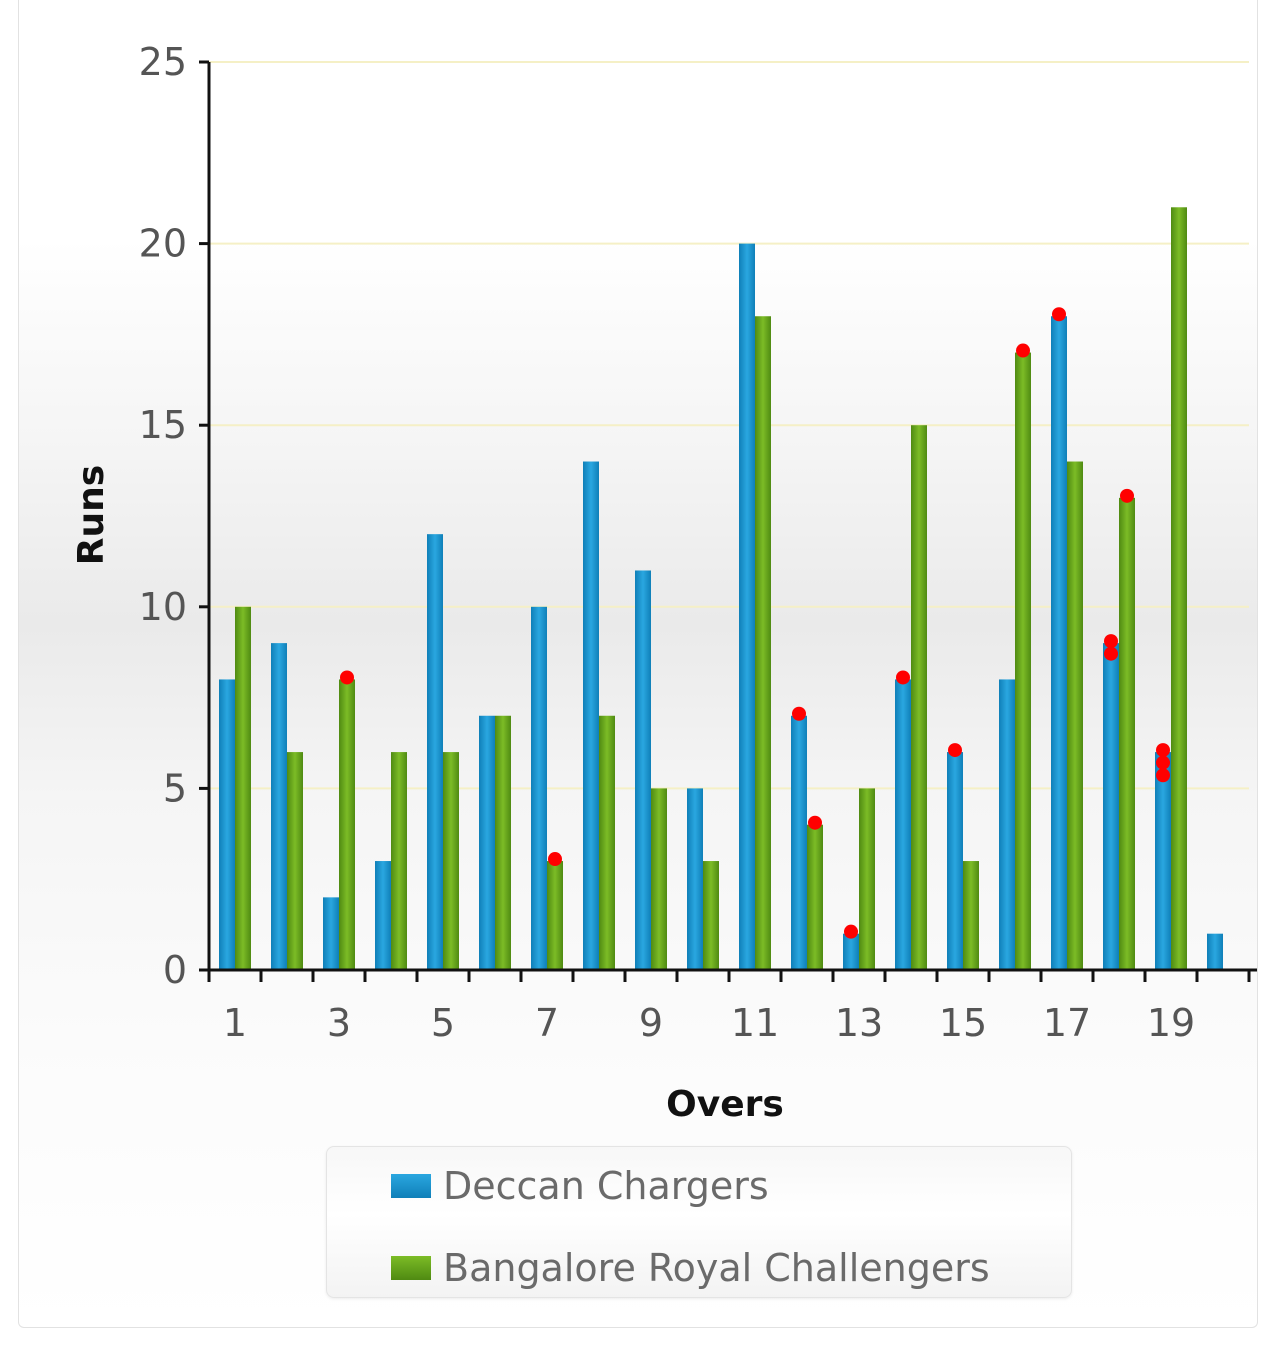  Describe the element at coordinates (163, 244) in the screenshot. I see `y-tick-label: 20` at that location.